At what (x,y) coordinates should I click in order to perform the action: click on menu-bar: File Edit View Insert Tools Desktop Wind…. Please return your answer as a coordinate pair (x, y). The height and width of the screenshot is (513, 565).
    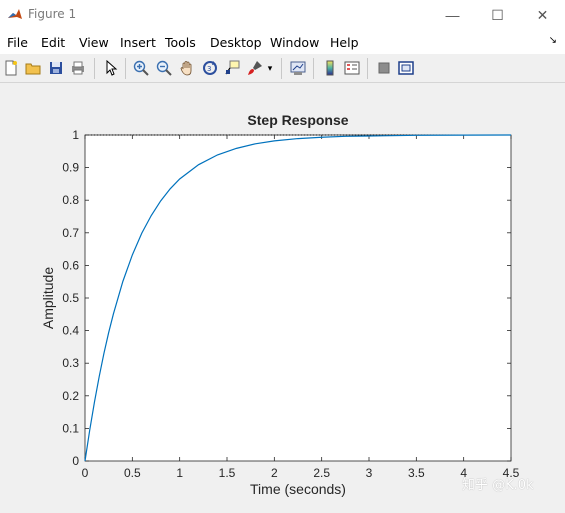
    Looking at the image, I should click on (282, 42).